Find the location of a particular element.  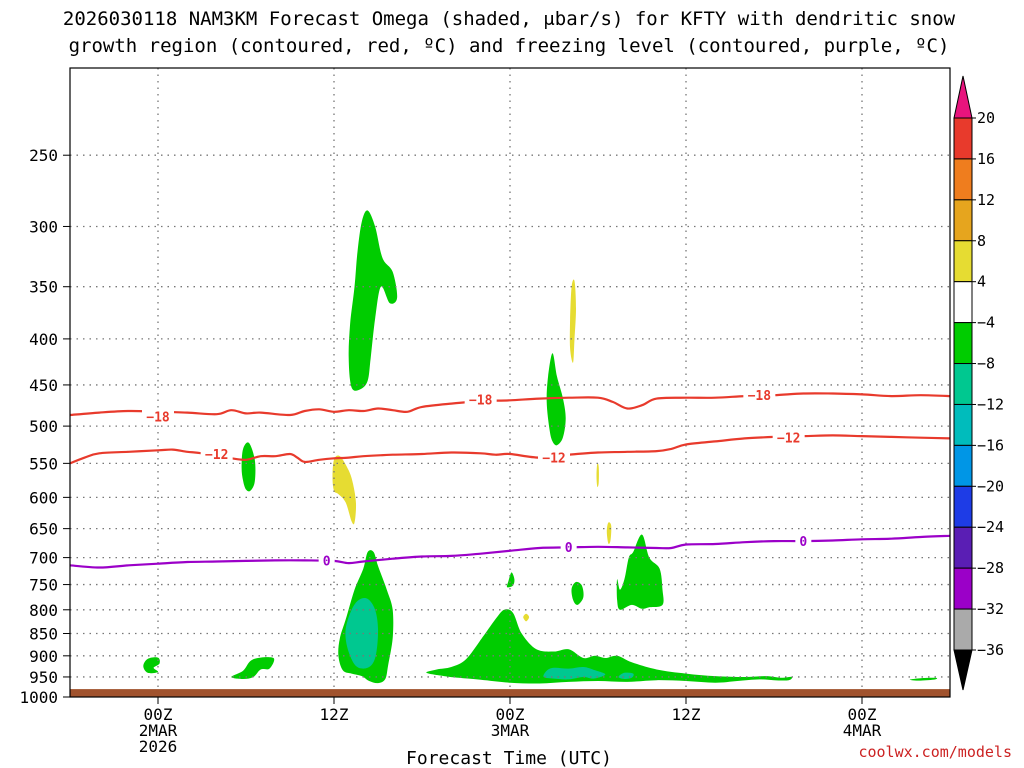

y-tick-label-1000: 1000 is located at coordinates (38, 697).